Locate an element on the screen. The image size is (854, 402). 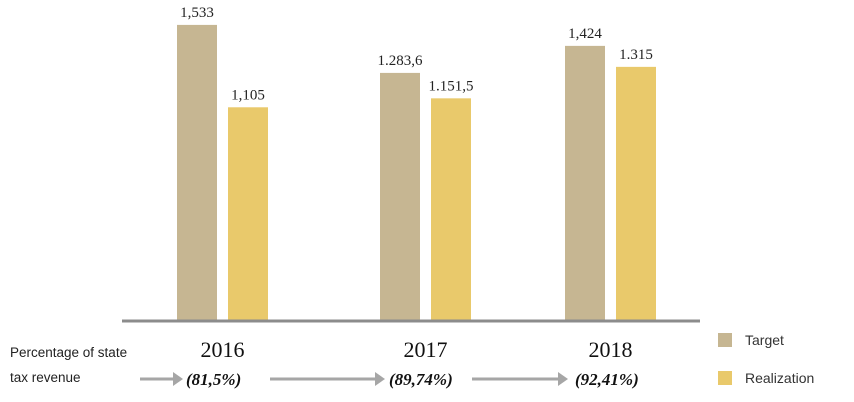
legend-label-realization: Realization is located at coordinates (779, 378).